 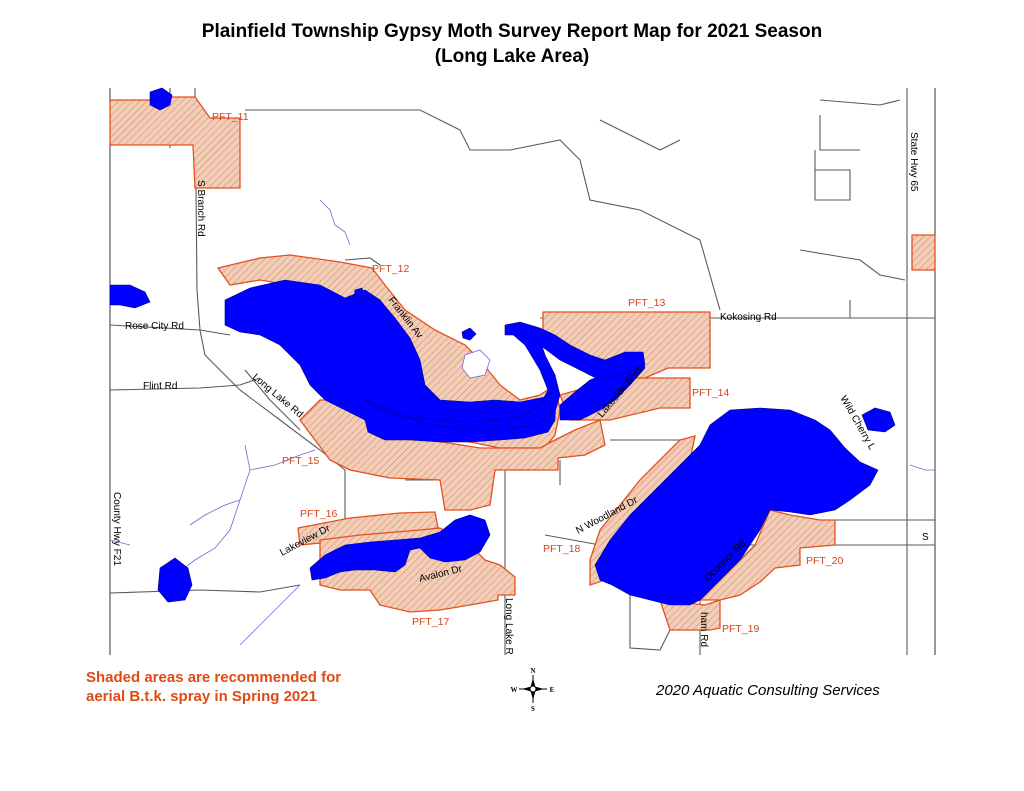 What do you see at coordinates (647, 303) in the screenshot?
I see `label-pft-13: PFT_13` at bounding box center [647, 303].